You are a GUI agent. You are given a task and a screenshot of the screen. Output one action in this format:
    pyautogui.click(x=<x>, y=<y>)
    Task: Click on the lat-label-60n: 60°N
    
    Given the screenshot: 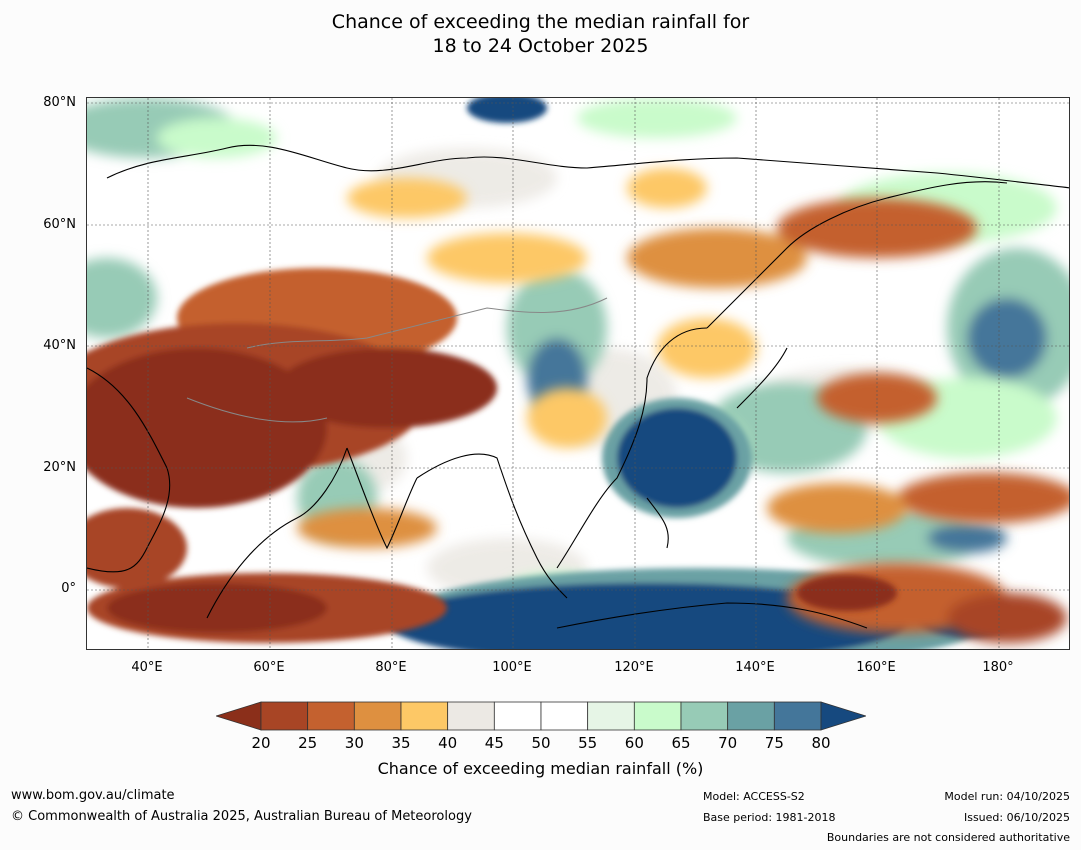 What is the action you would take?
    pyautogui.click(x=59, y=224)
    